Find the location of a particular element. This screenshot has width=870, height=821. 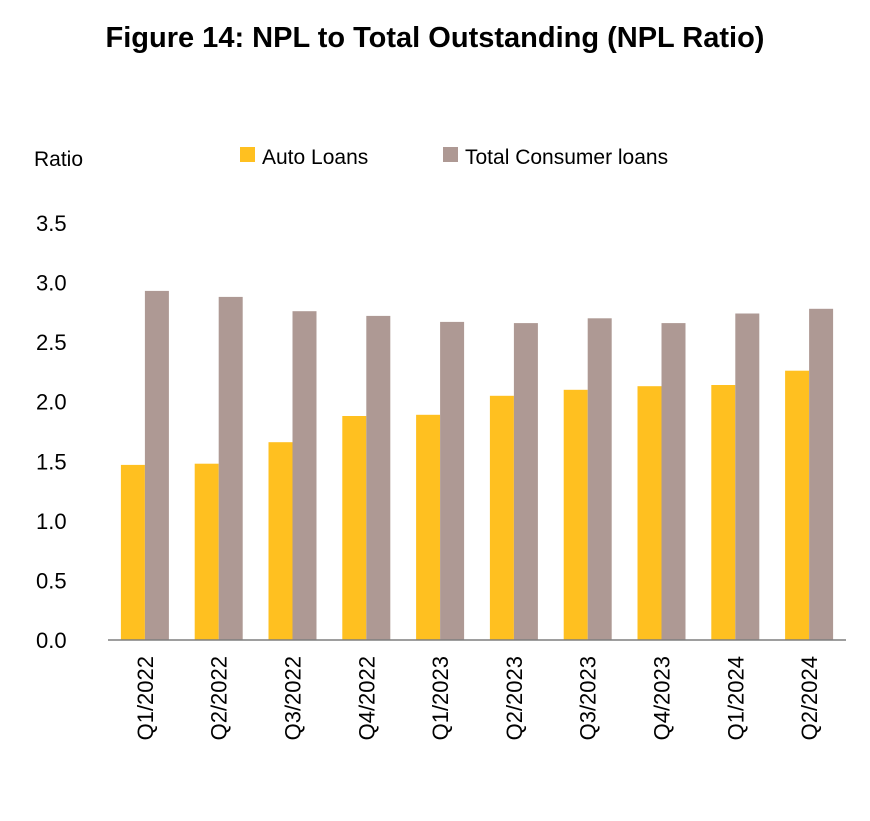

y-tick-label: 0.0 is located at coordinates (51, 640).